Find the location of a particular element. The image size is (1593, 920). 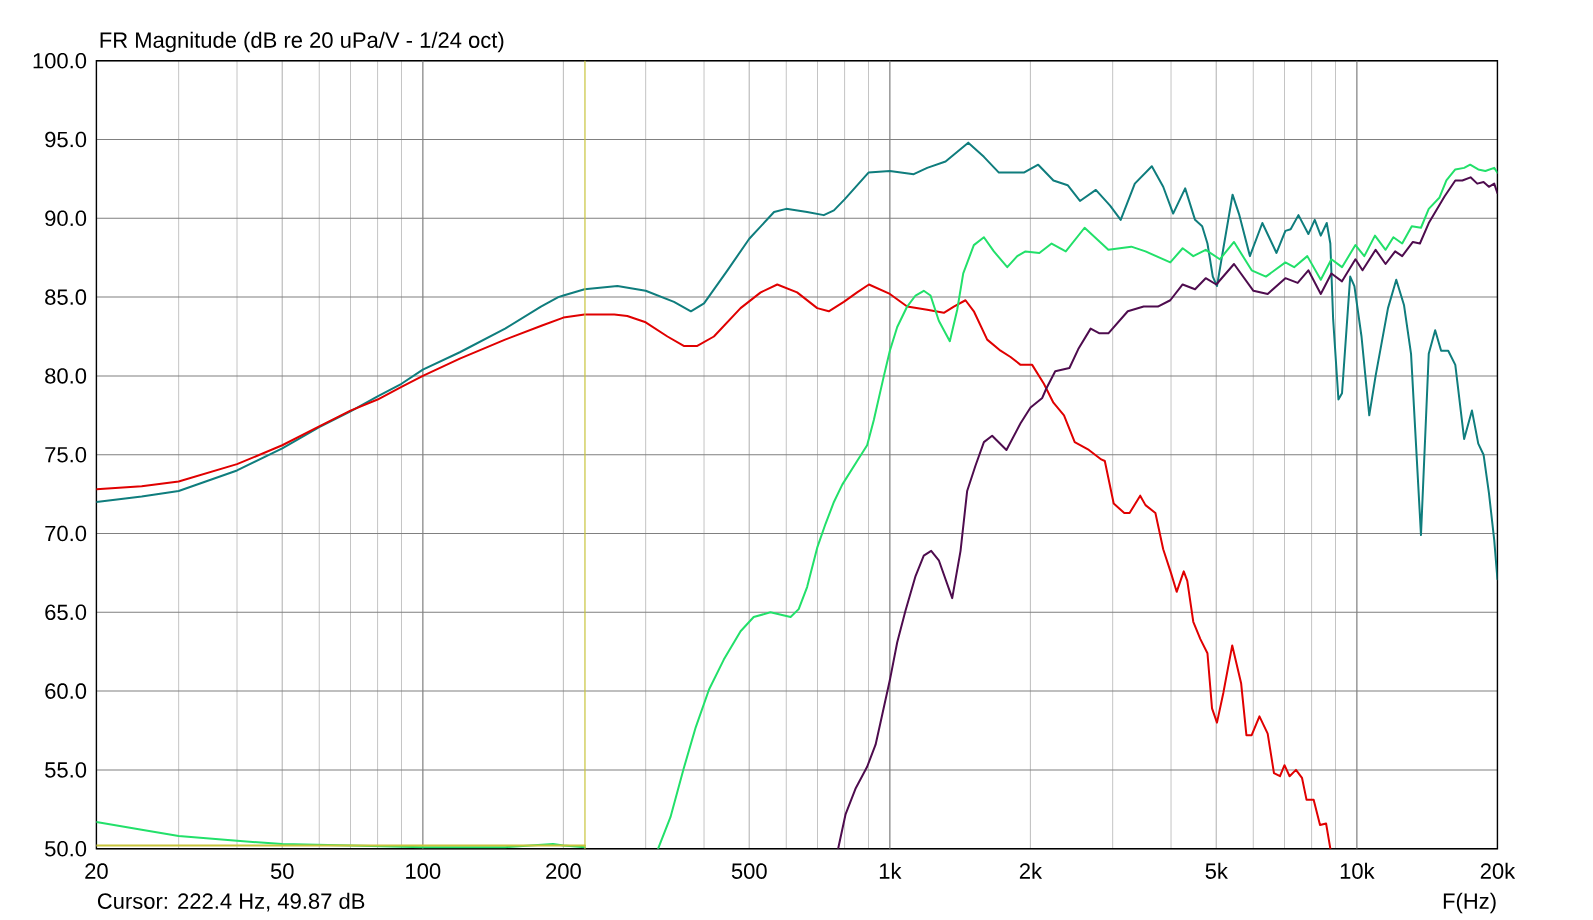

x-axis-title: F(Hz) is located at coordinates (1469, 903).